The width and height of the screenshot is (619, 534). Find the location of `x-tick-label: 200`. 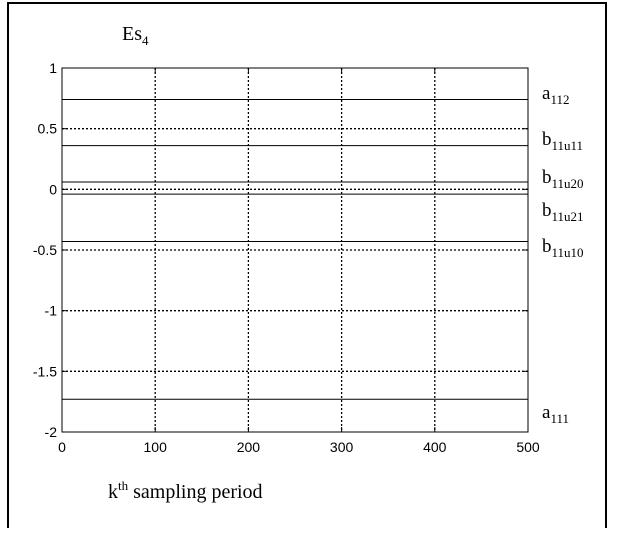

x-tick-label: 200 is located at coordinates (249, 447).